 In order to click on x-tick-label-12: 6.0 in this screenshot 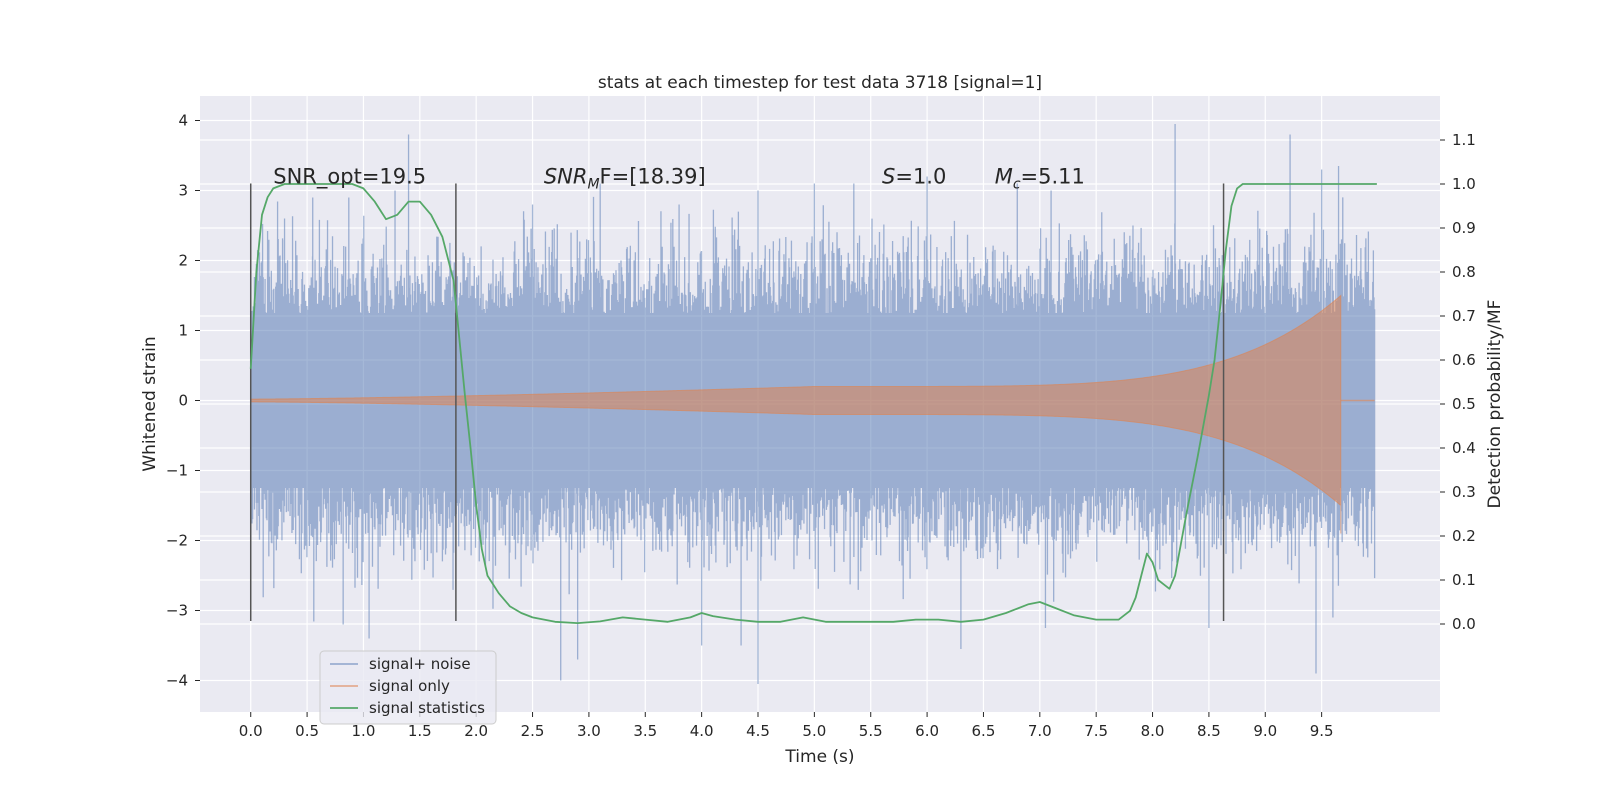, I will do `click(927, 731)`.